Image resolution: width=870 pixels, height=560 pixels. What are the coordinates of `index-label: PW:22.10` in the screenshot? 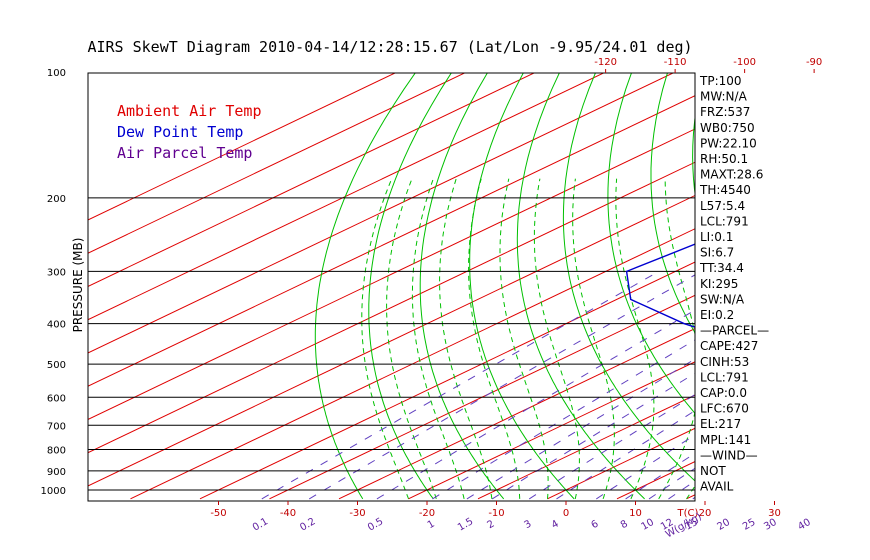 It's located at (728, 143).